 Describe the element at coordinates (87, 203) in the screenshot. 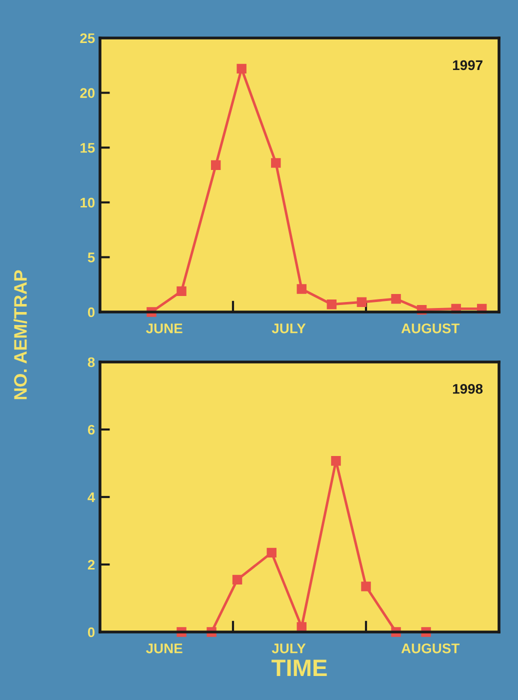

I see `y-tick-label: 10` at that location.